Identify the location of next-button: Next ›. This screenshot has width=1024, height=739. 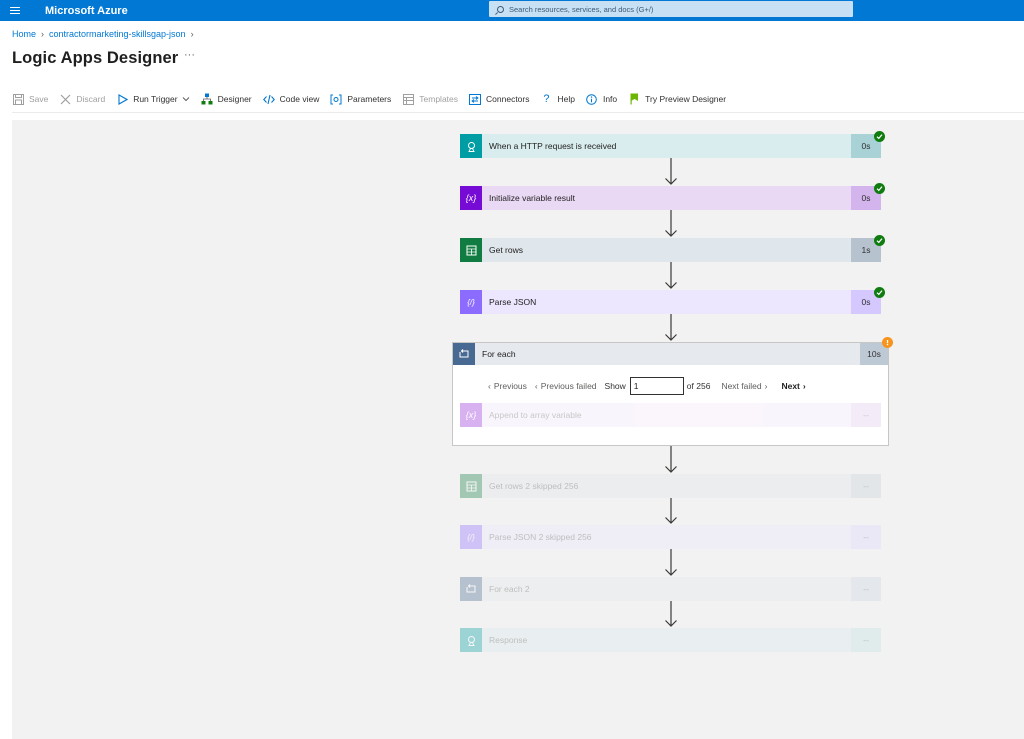
(793, 386).